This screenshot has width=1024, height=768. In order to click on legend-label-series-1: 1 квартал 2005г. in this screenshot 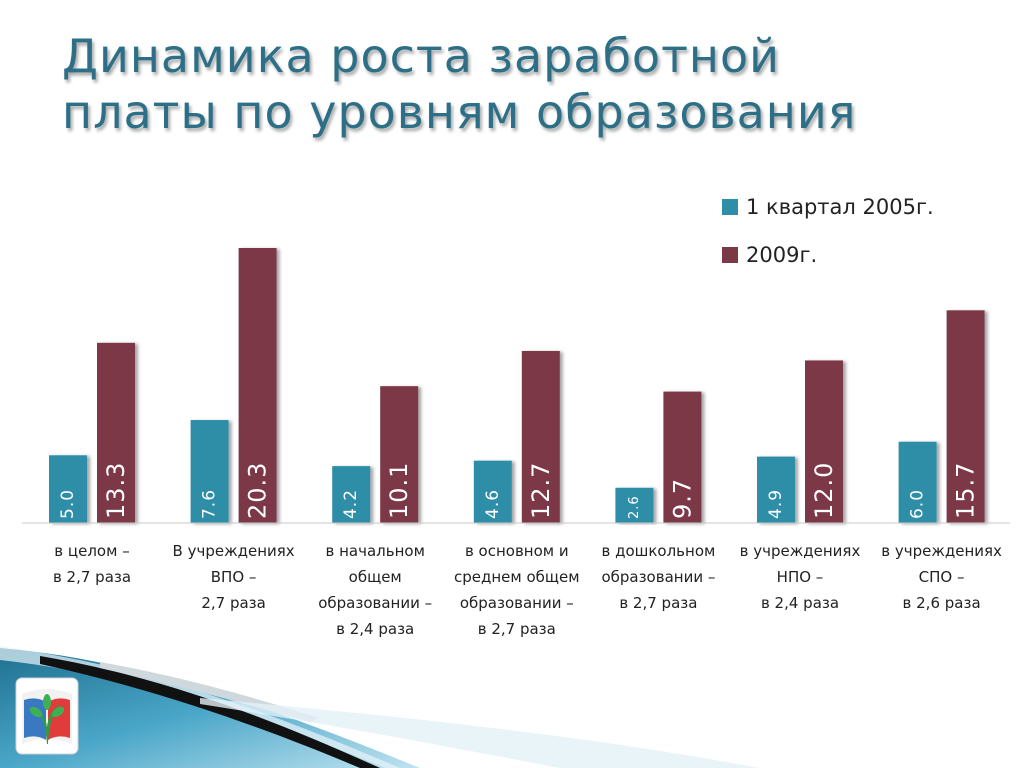, I will do `click(840, 207)`.